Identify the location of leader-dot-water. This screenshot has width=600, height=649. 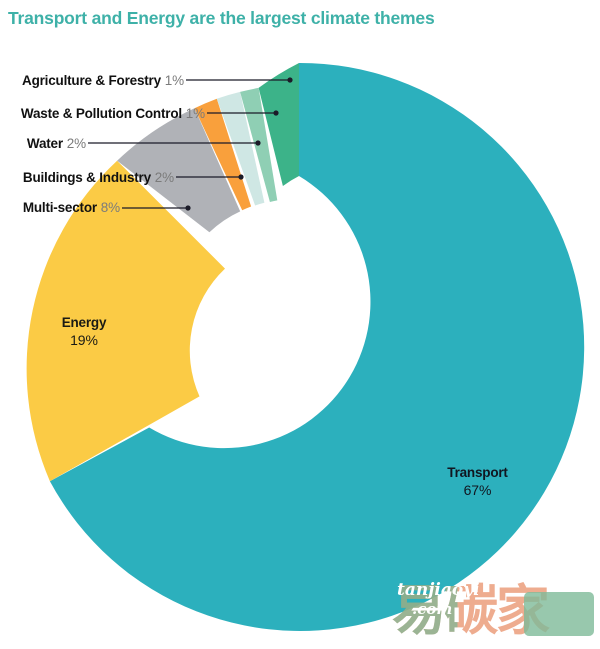
(258, 143).